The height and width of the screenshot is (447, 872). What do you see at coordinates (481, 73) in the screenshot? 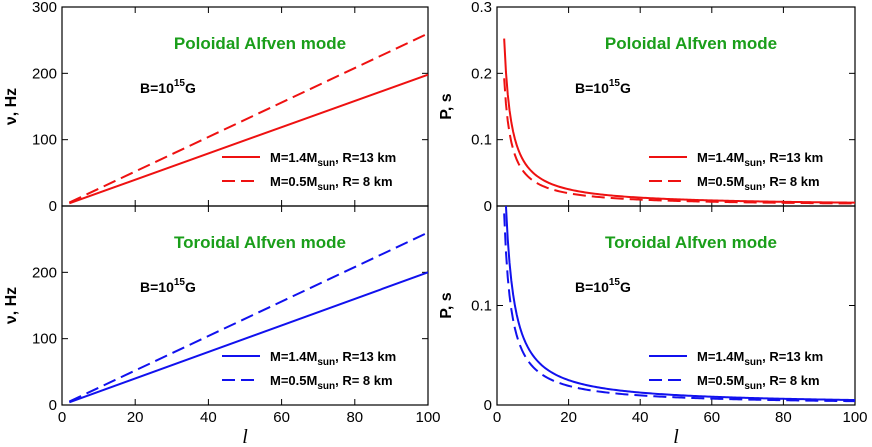
I see `y-tick-label: 0.2` at bounding box center [481, 73].